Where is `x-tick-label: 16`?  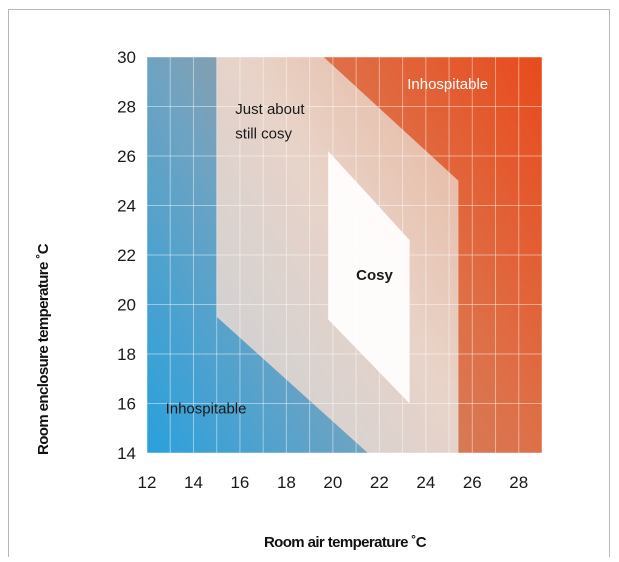
x-tick-label: 16 is located at coordinates (239, 482).